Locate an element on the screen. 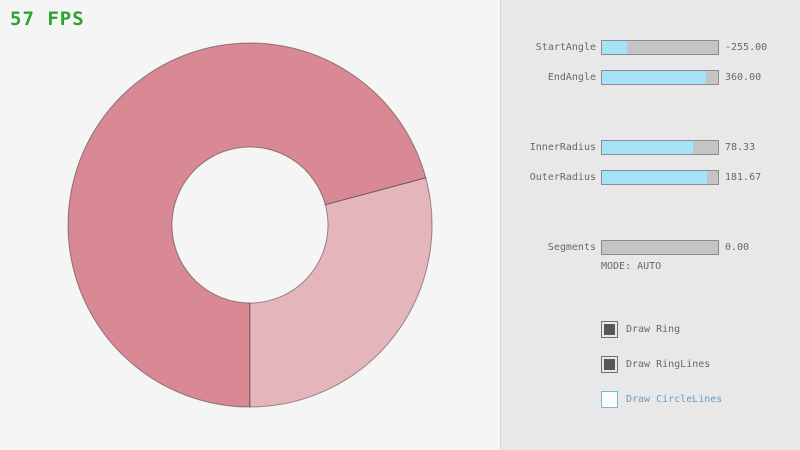 The image size is (800, 450). start-angle-slider is located at coordinates (660, 47).